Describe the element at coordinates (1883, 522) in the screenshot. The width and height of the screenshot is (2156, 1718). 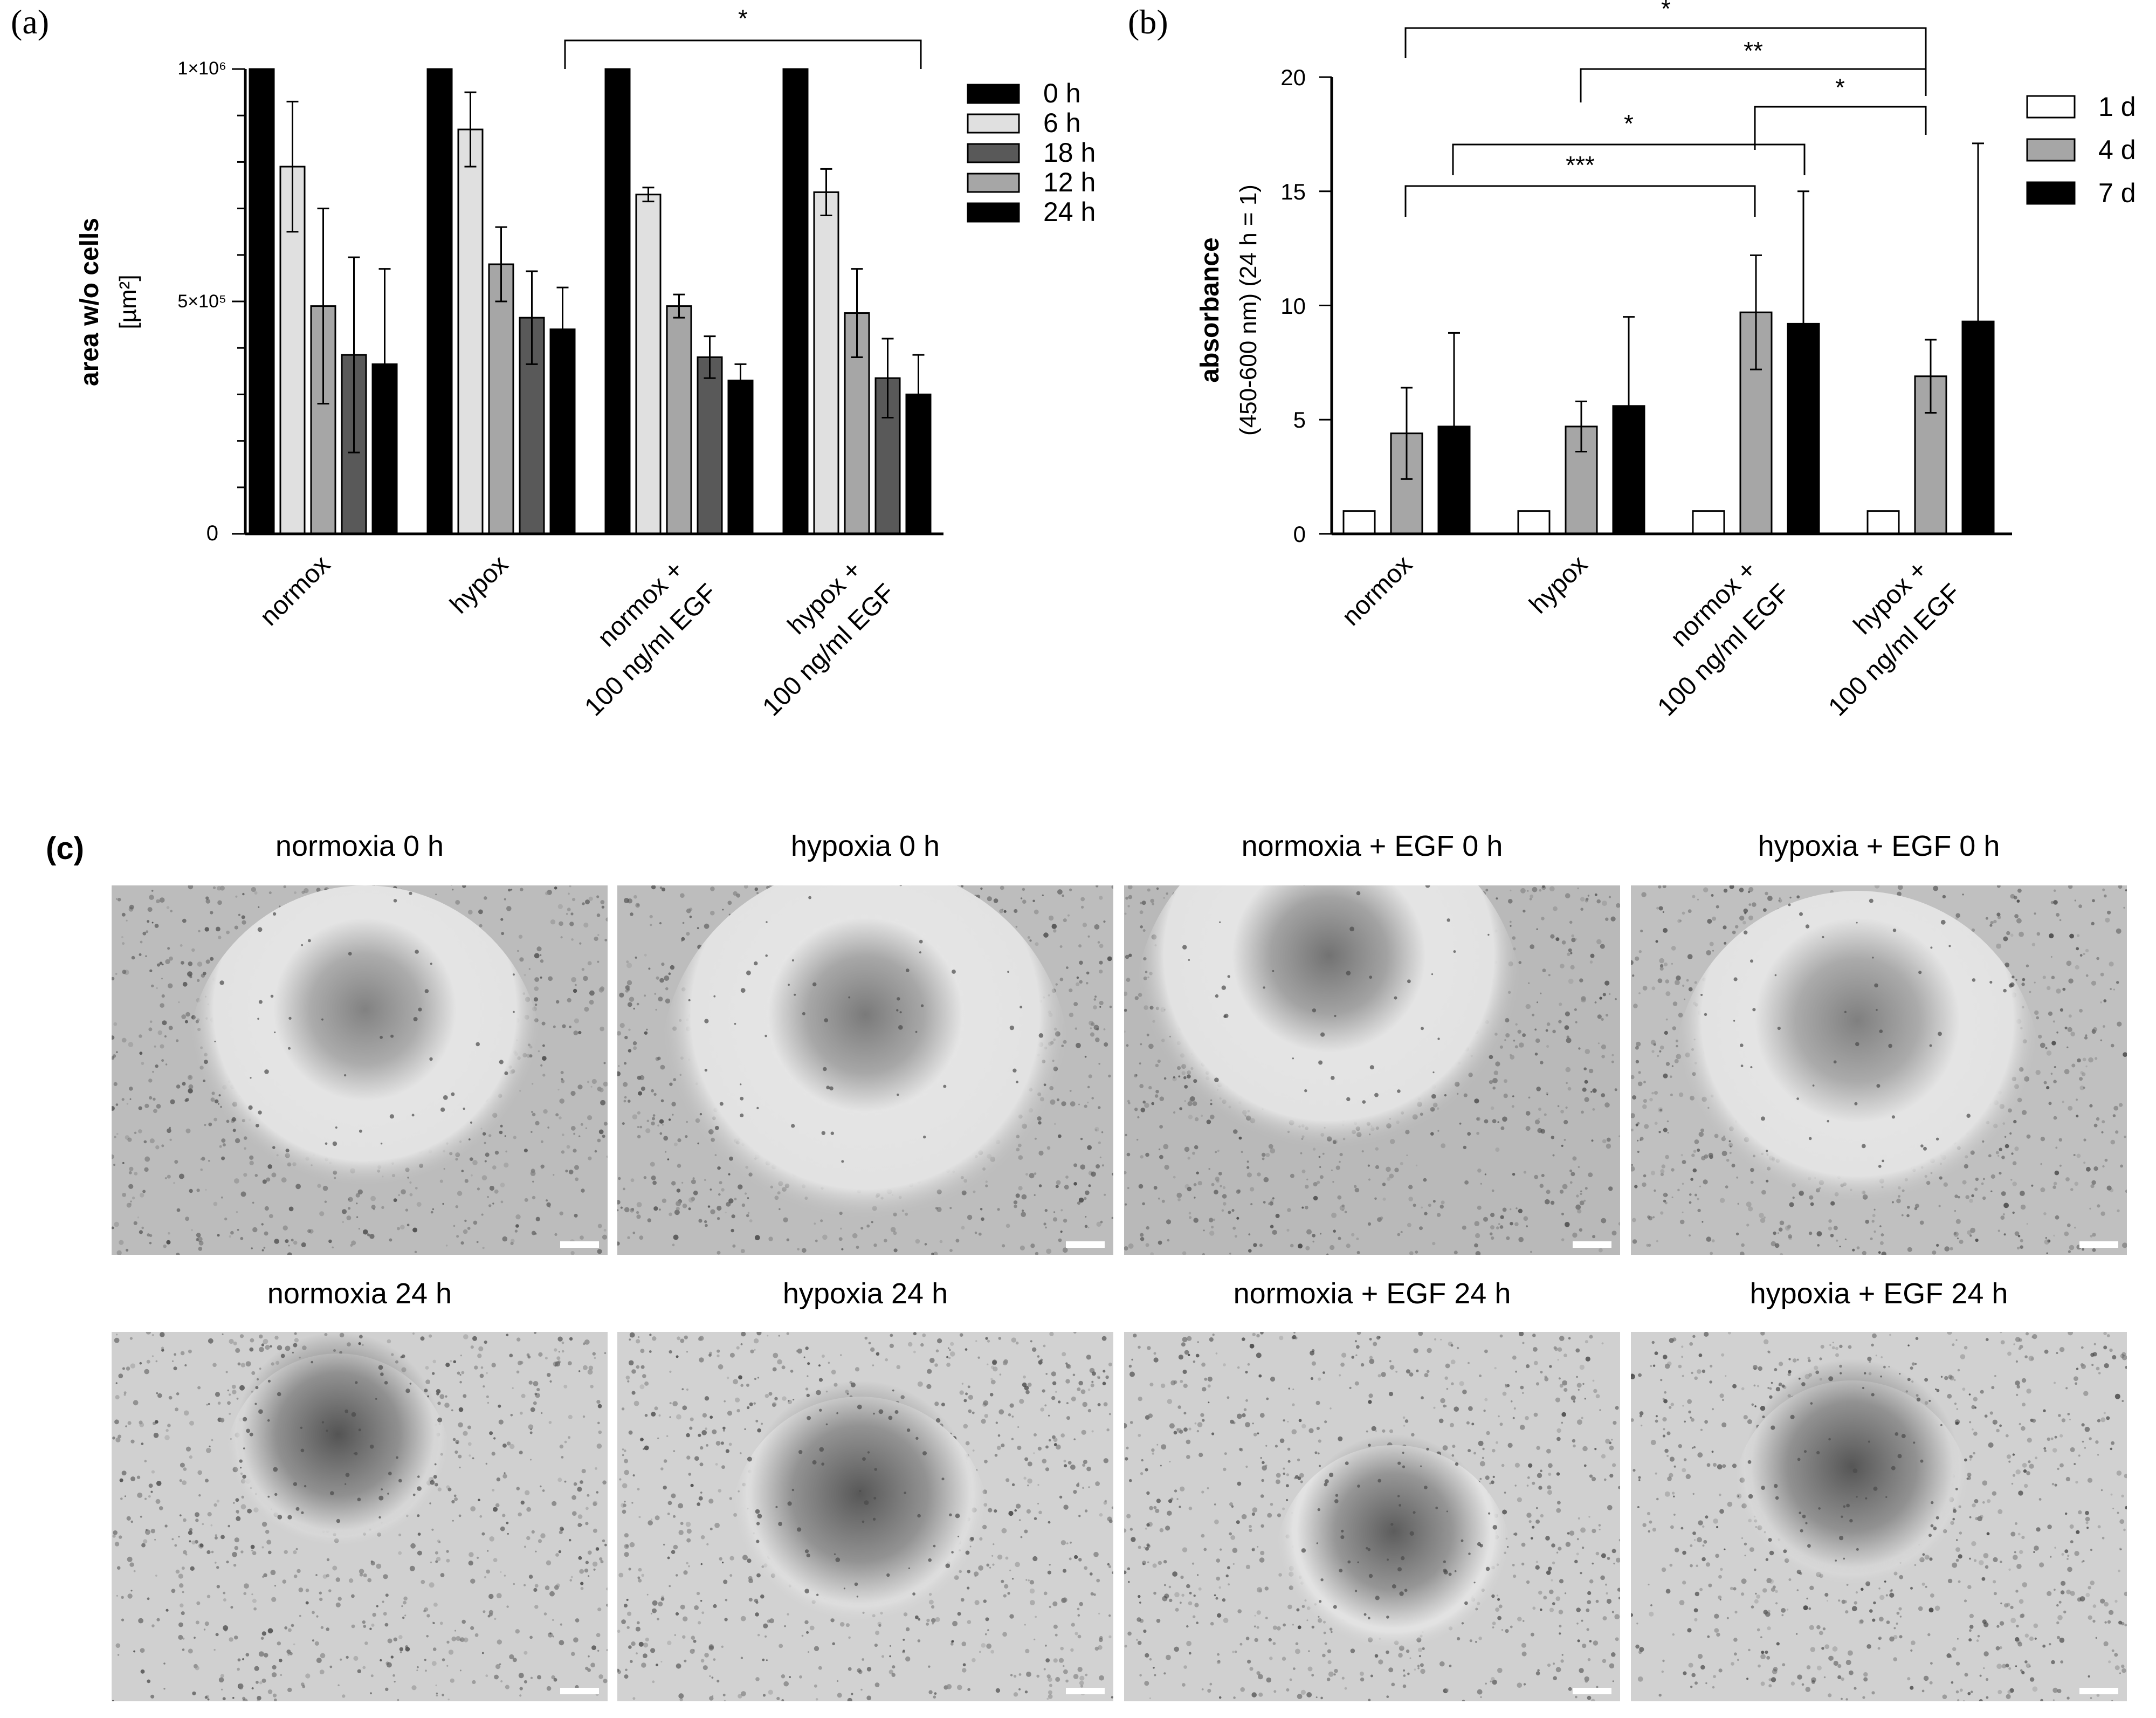
I see `bar-b-1d-group3` at that location.